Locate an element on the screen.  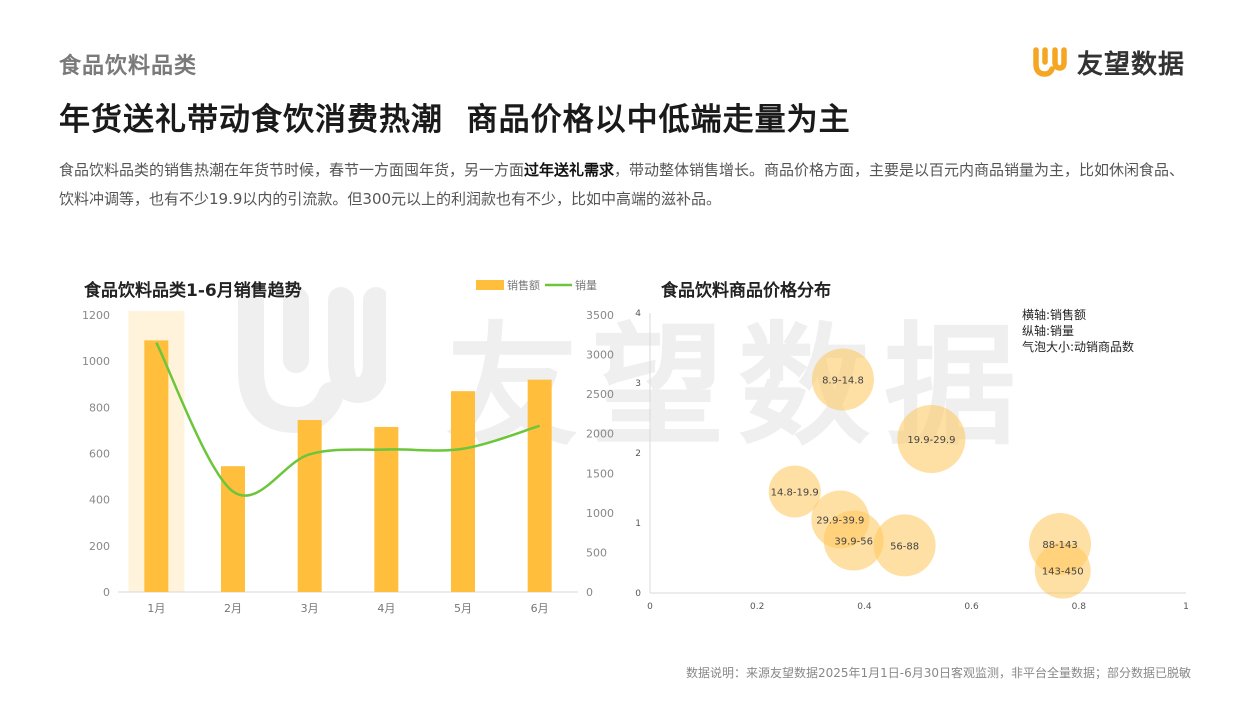
description-emphasis: 过年送礼需求 is located at coordinates (569, 170).